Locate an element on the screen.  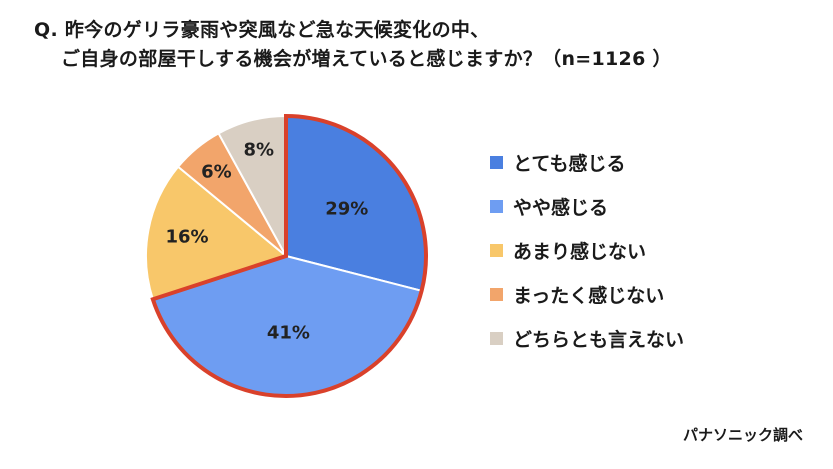
slice-value-label: 16% is located at coordinates (186, 237).